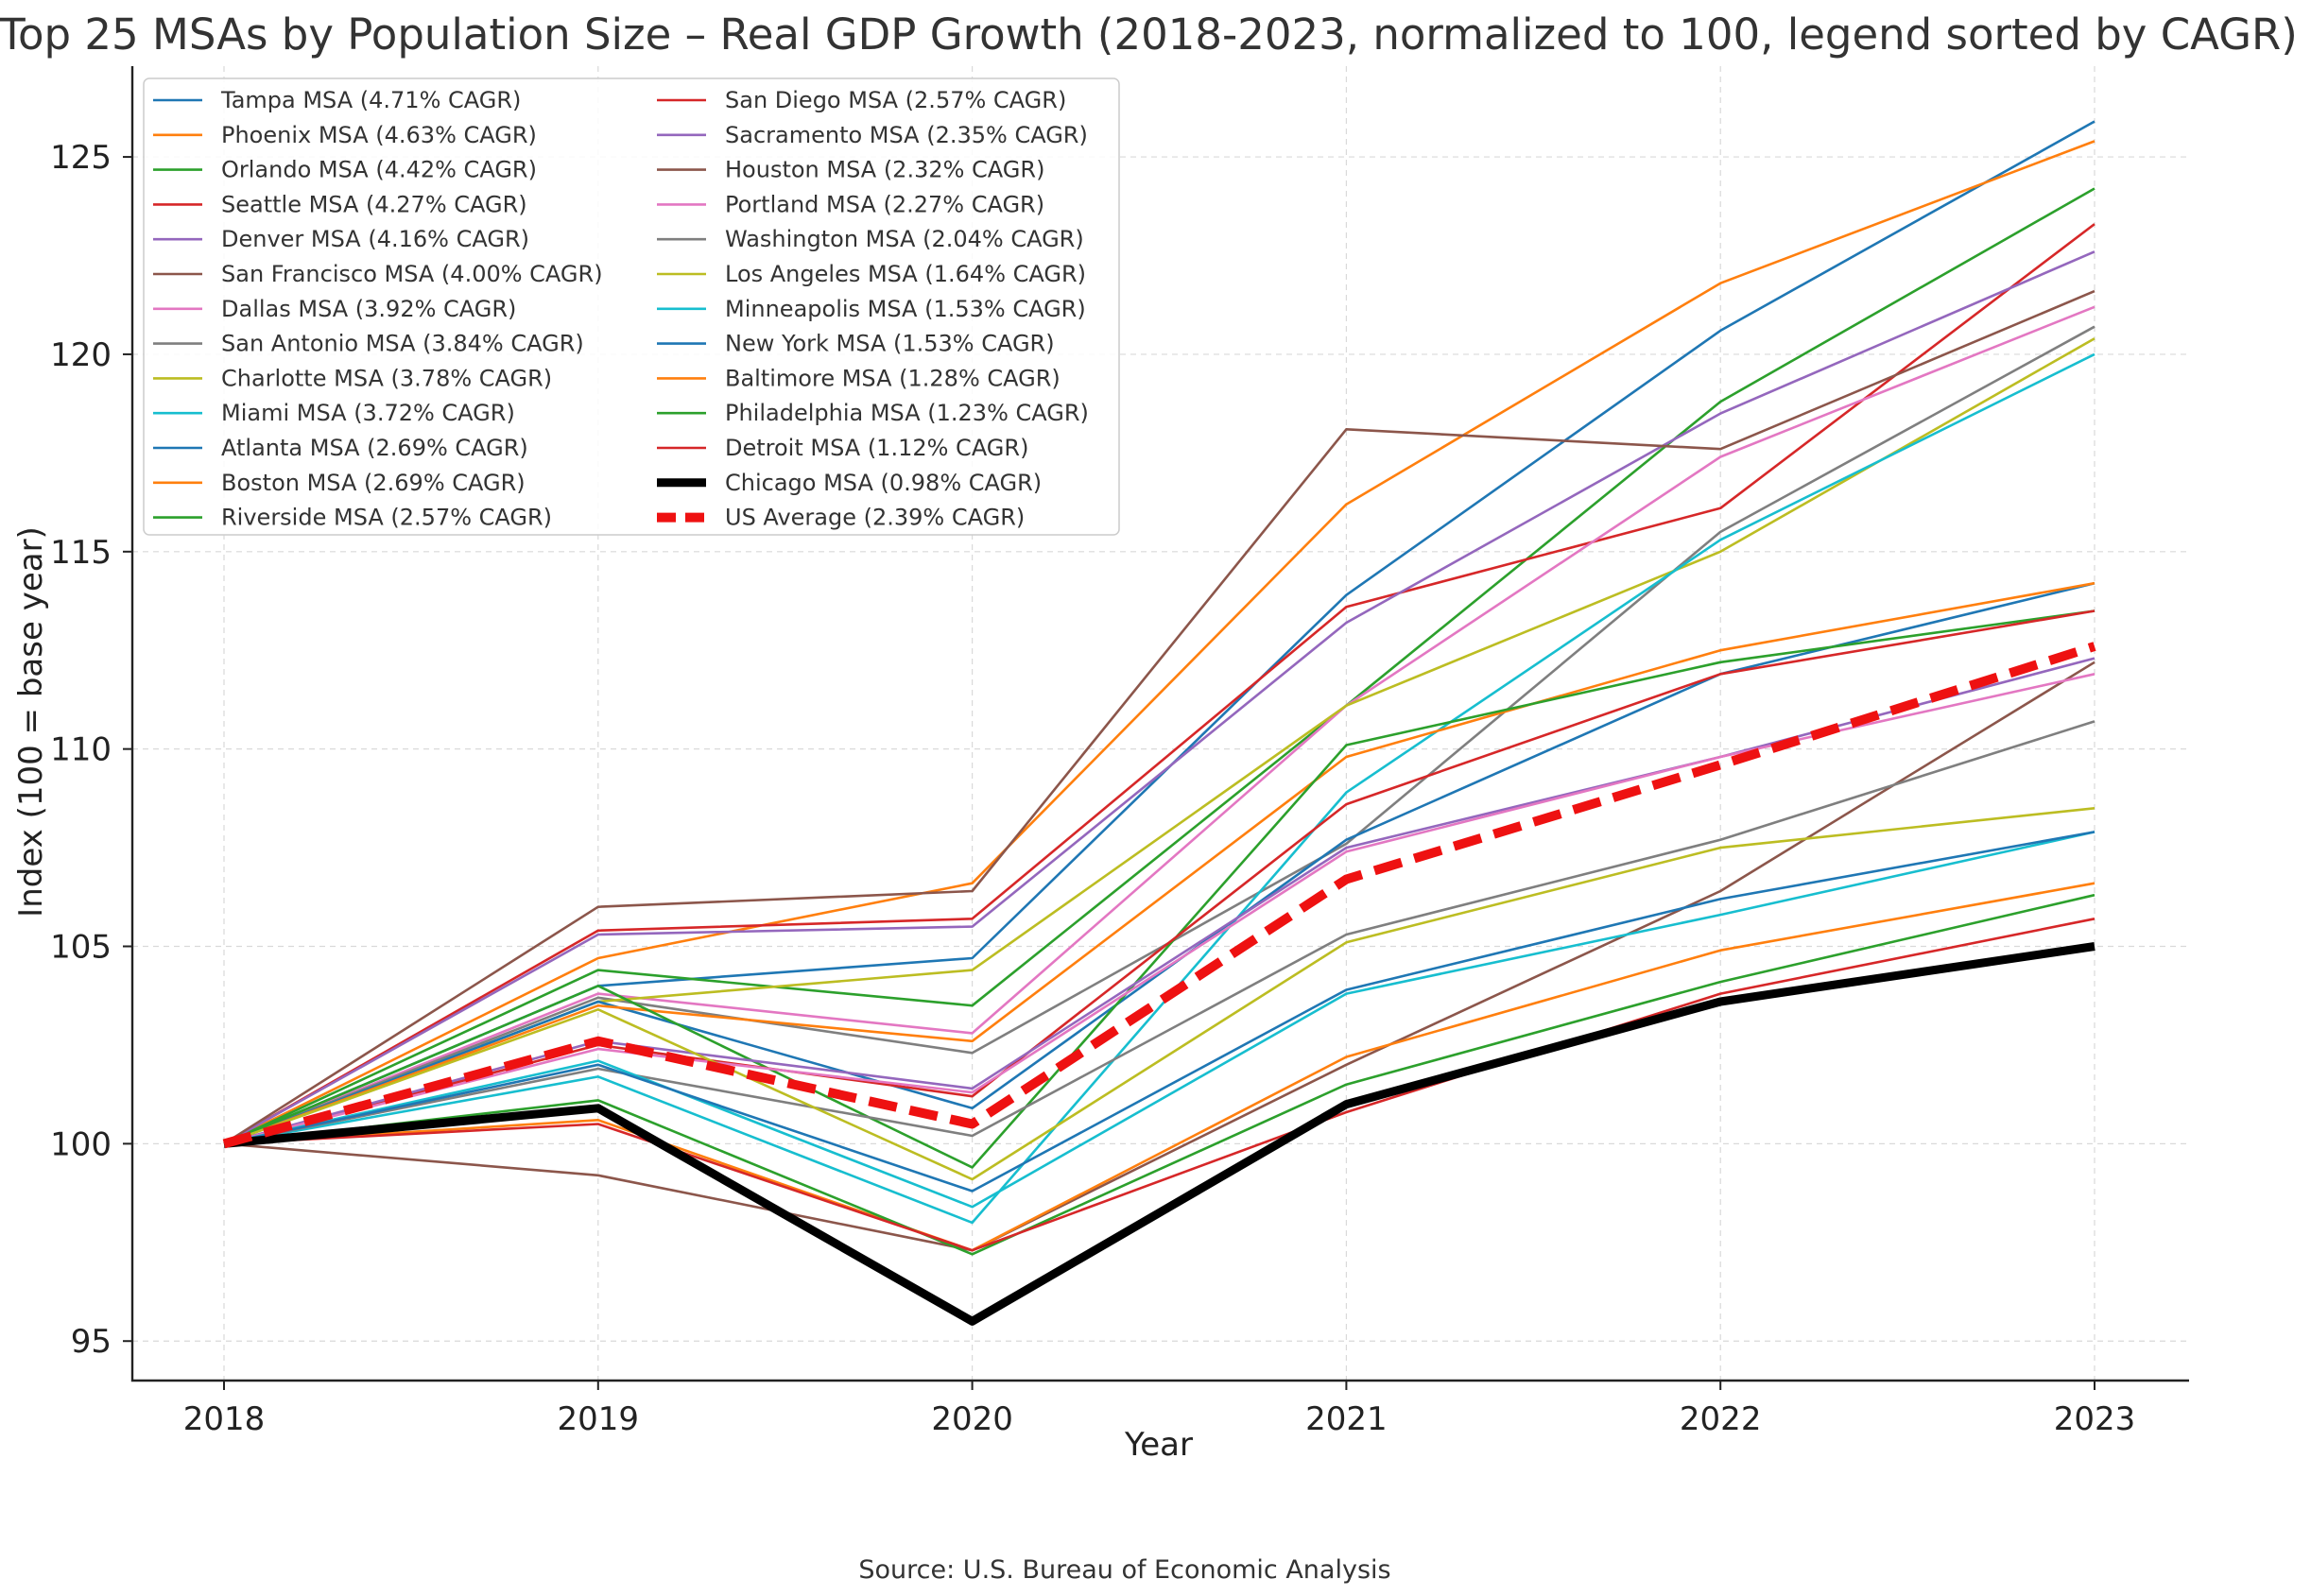  I want to click on y-tick-label: 95, so click(91, 1342).